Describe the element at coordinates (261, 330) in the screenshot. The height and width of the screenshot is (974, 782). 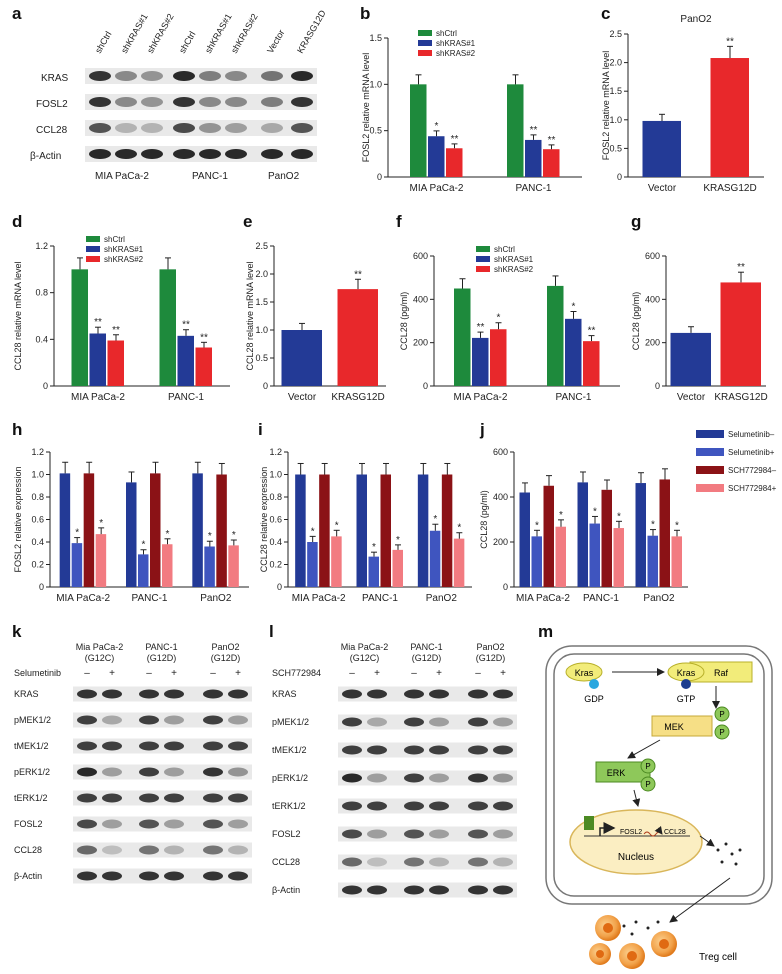
I see `y-tick-label: 1.0` at that location.